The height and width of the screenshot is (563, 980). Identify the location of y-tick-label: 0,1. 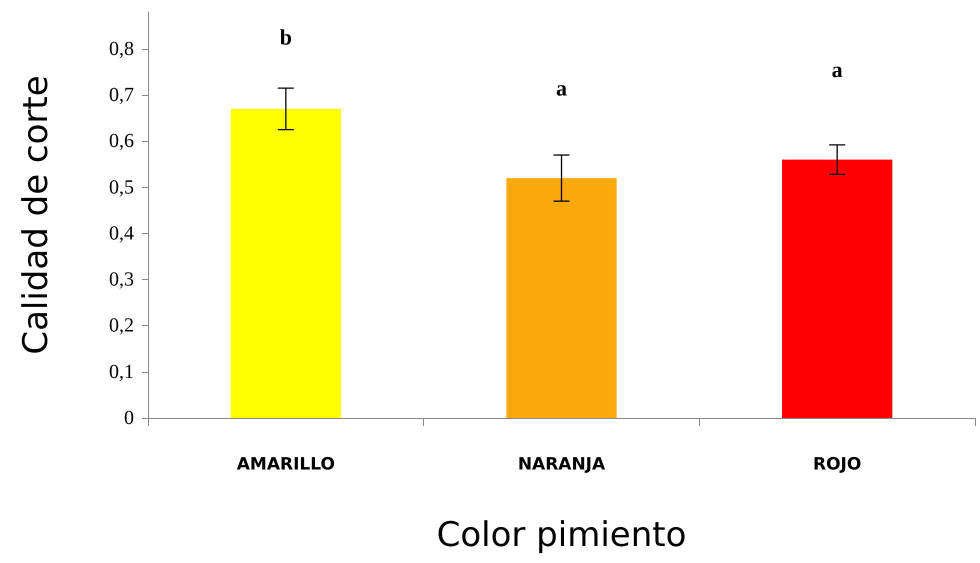
(121, 371).